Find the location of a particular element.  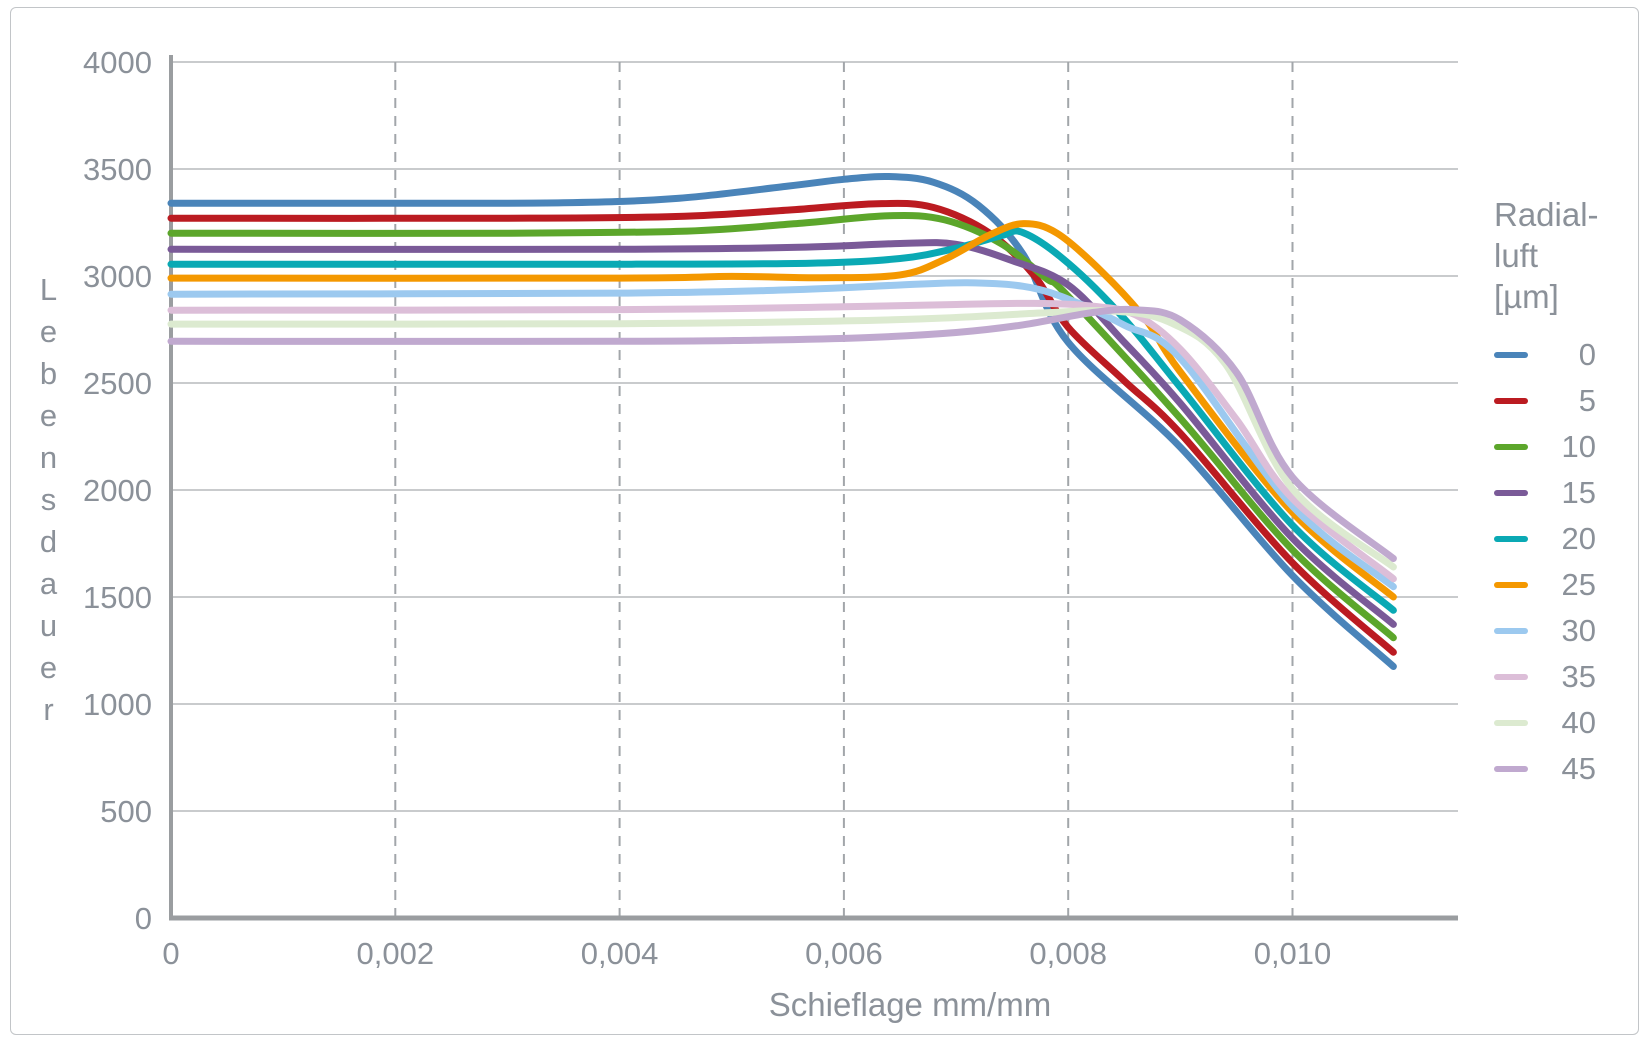

x-tick-label: 0,008 is located at coordinates (1068, 953).